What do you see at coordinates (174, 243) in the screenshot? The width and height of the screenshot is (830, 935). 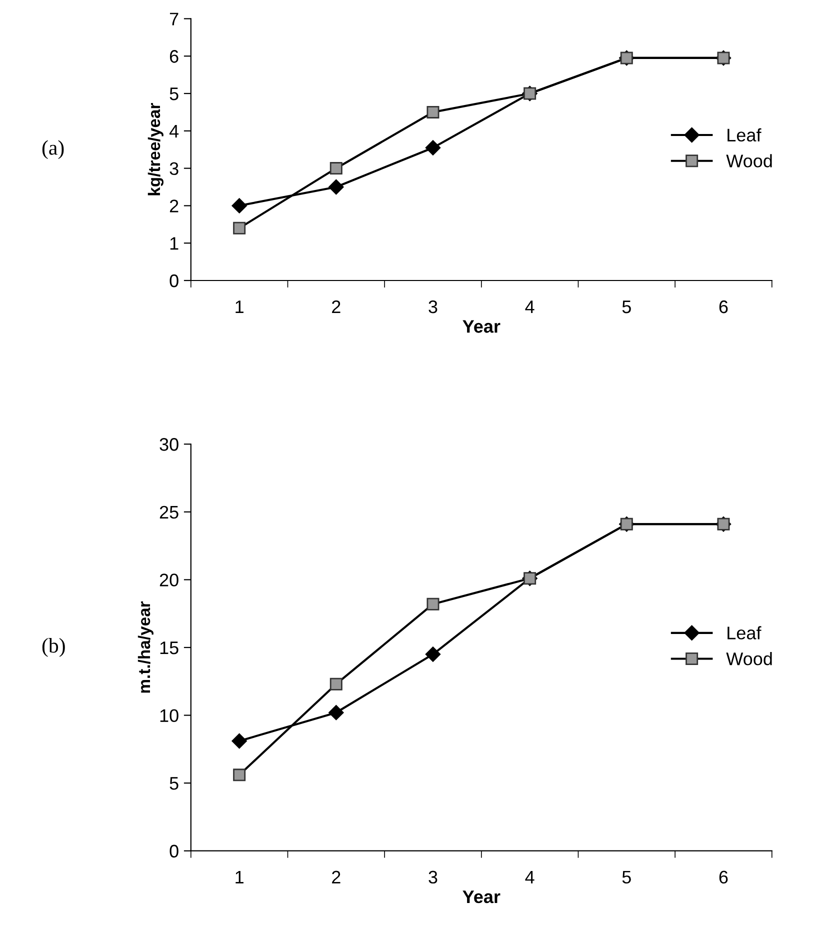 I see `y-tick-label: 1` at bounding box center [174, 243].